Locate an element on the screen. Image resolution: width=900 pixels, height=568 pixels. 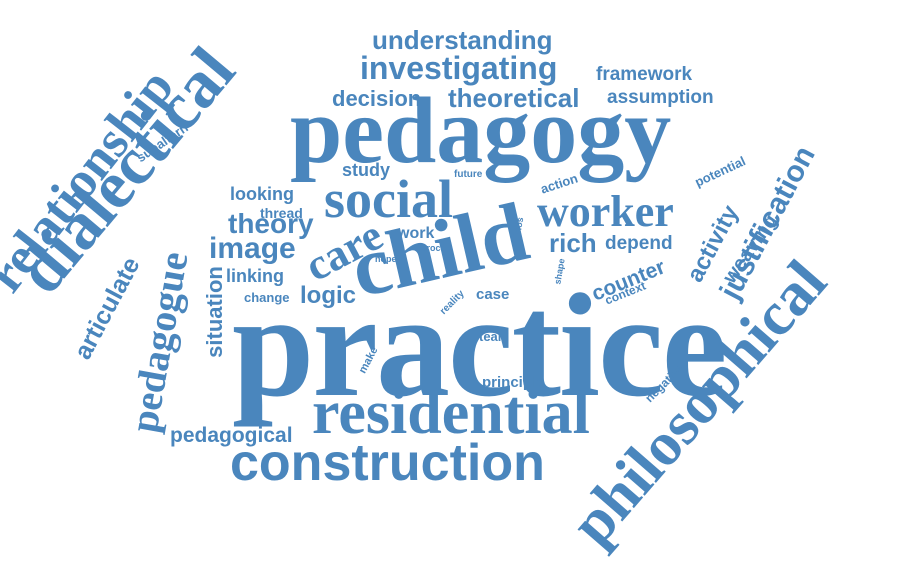
word-pedagogy: pedagogy is located at coordinates (481, 131).